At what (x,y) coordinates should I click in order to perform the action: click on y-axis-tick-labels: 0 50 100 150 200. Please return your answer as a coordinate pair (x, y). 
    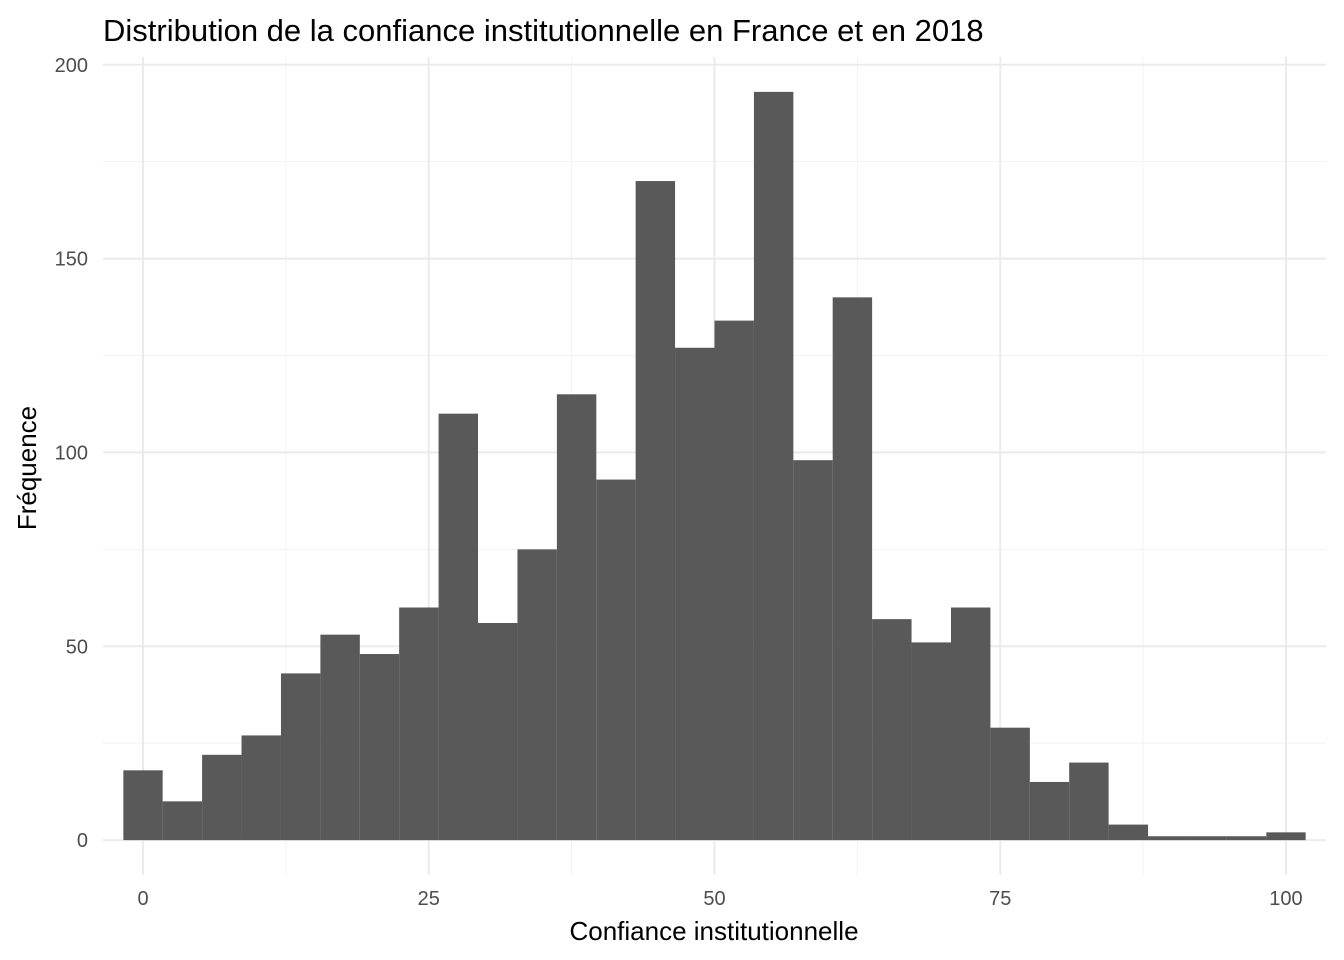
    Looking at the image, I should click on (71, 453).